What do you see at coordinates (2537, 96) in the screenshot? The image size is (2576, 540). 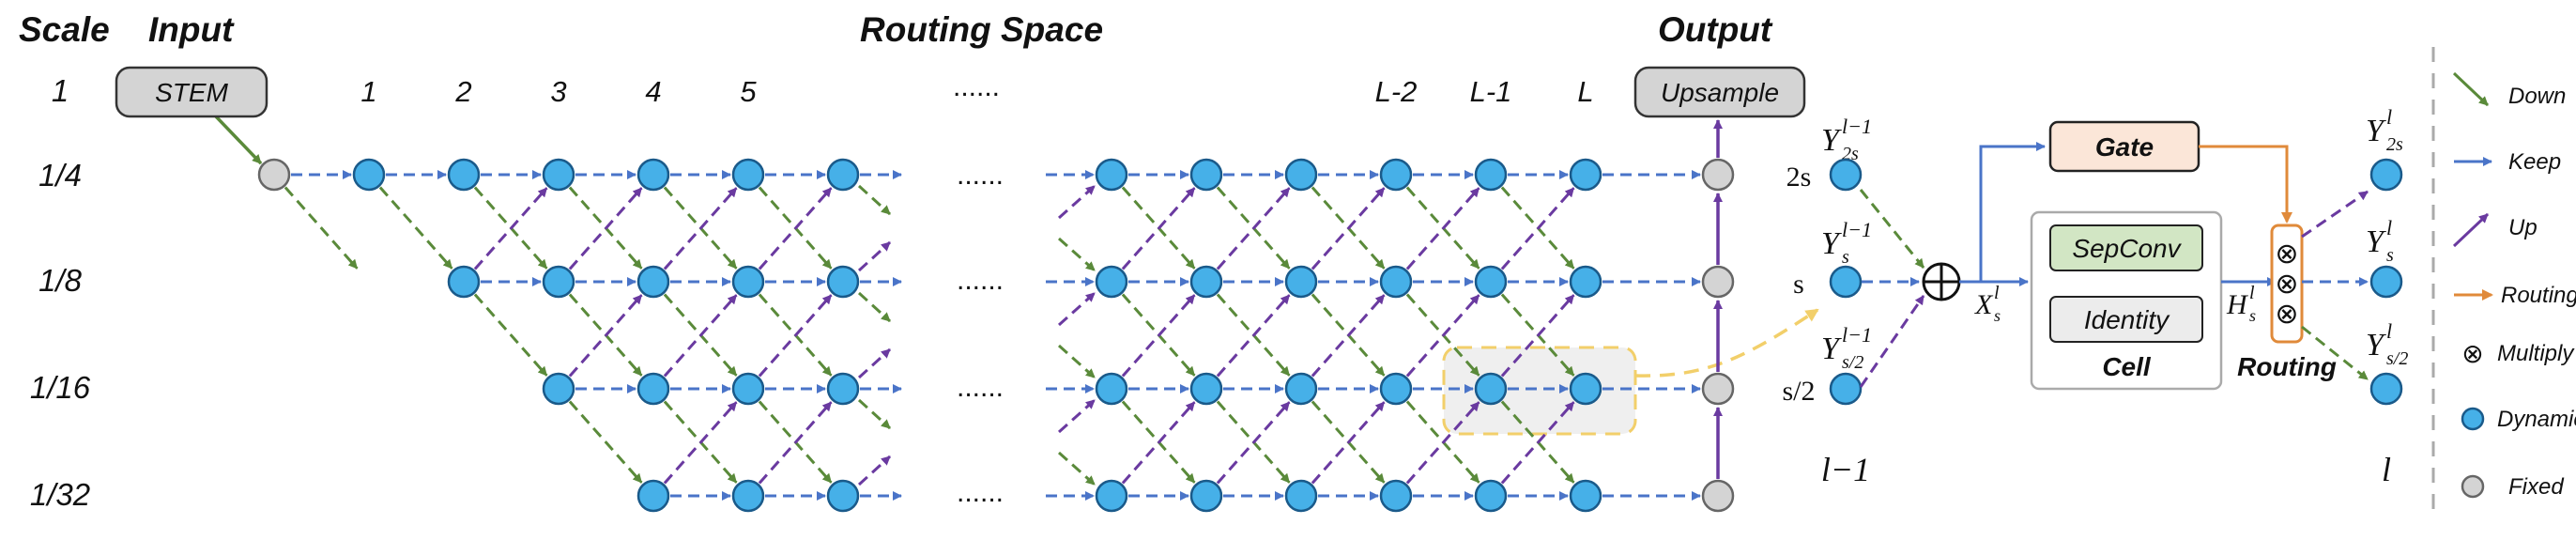 I see `legend-down-label: Down` at bounding box center [2537, 96].